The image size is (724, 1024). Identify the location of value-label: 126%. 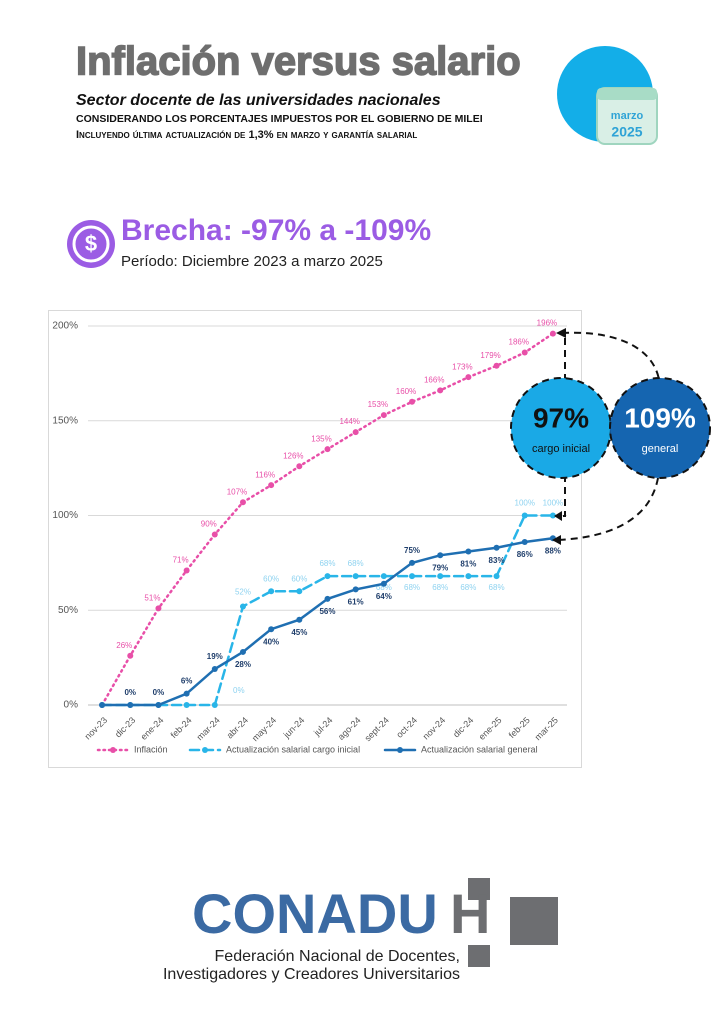
(293, 455).